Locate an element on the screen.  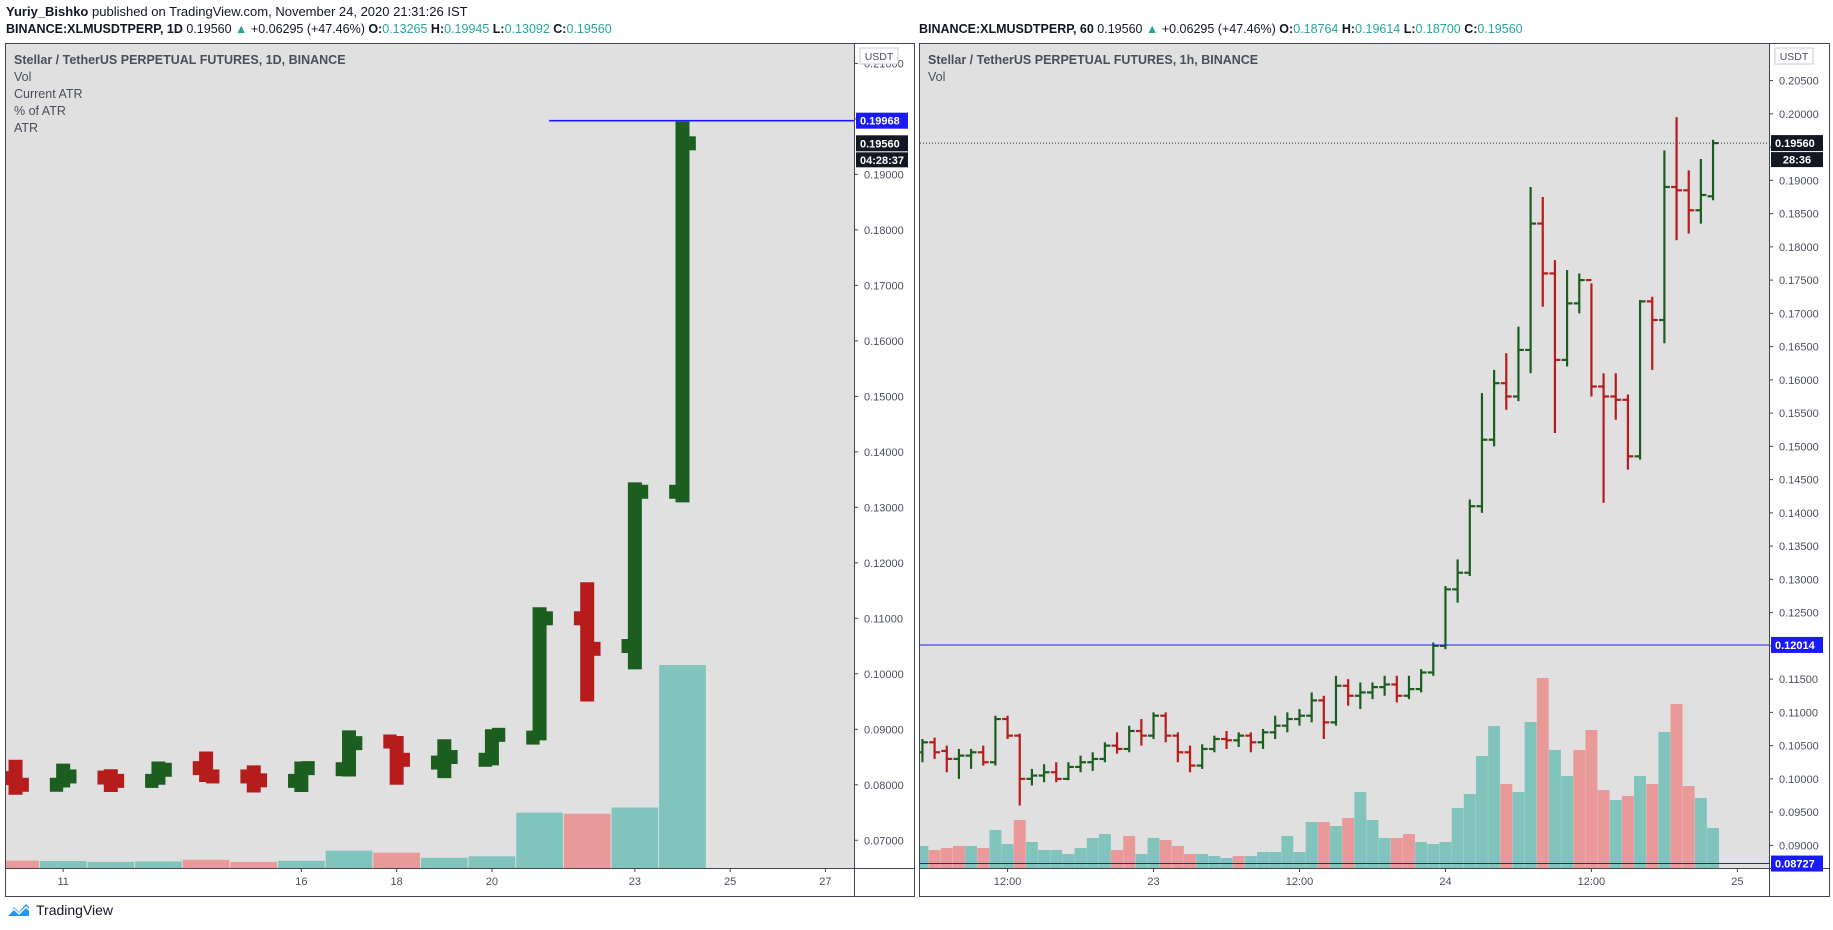
hline-price-label: 0.12014 is located at coordinates (1795, 646).